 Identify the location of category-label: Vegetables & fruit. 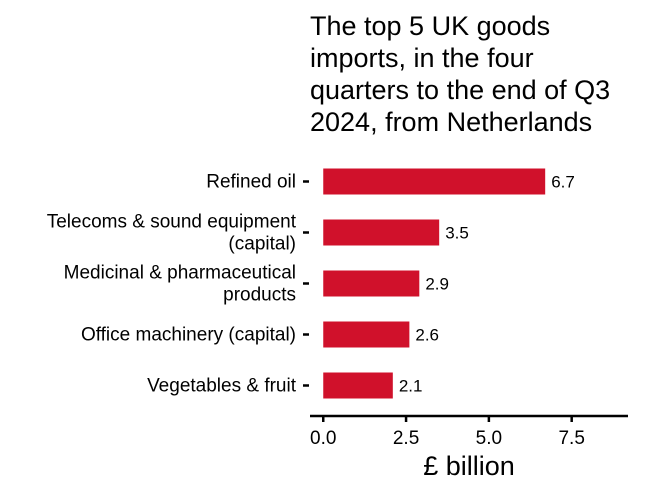
(222, 386).